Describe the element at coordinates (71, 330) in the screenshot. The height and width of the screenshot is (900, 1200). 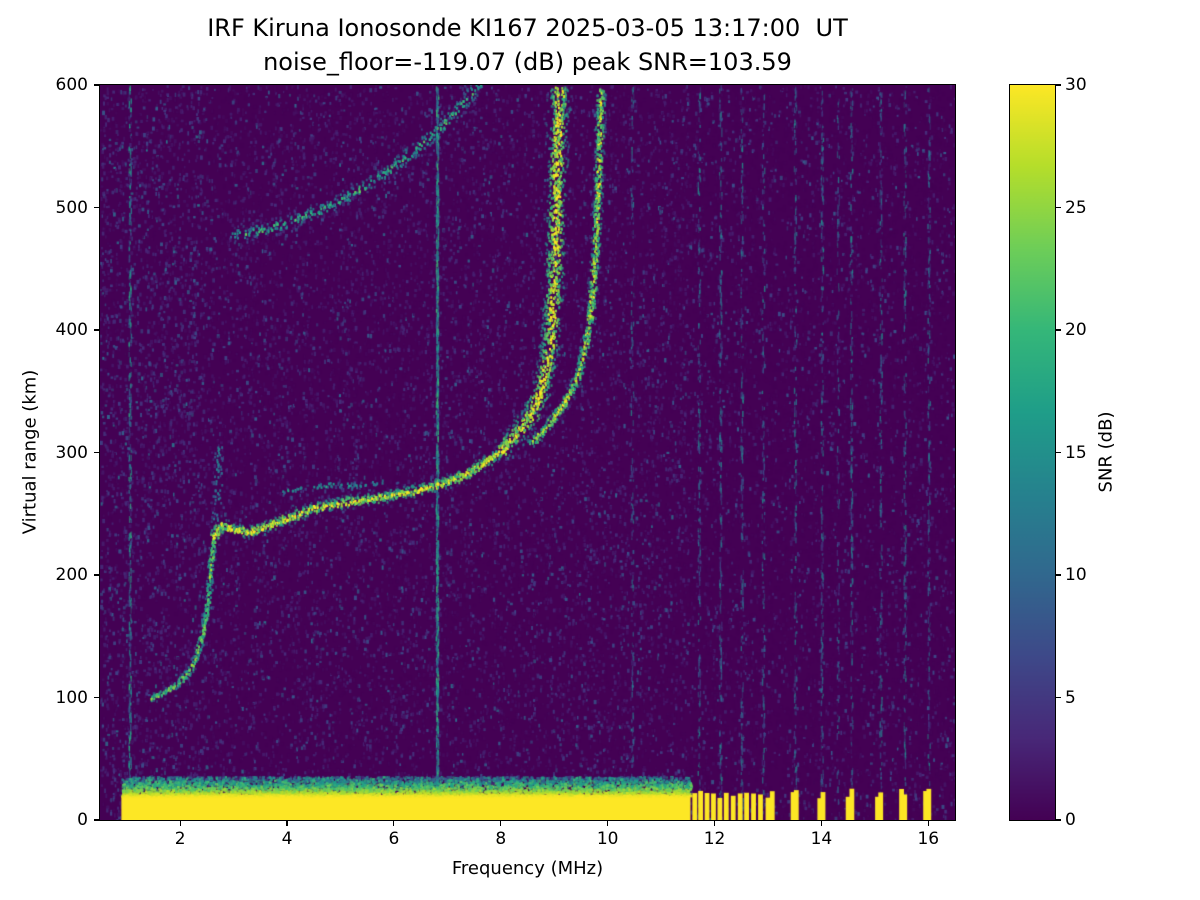
I see `y-tick-label: 400` at that location.